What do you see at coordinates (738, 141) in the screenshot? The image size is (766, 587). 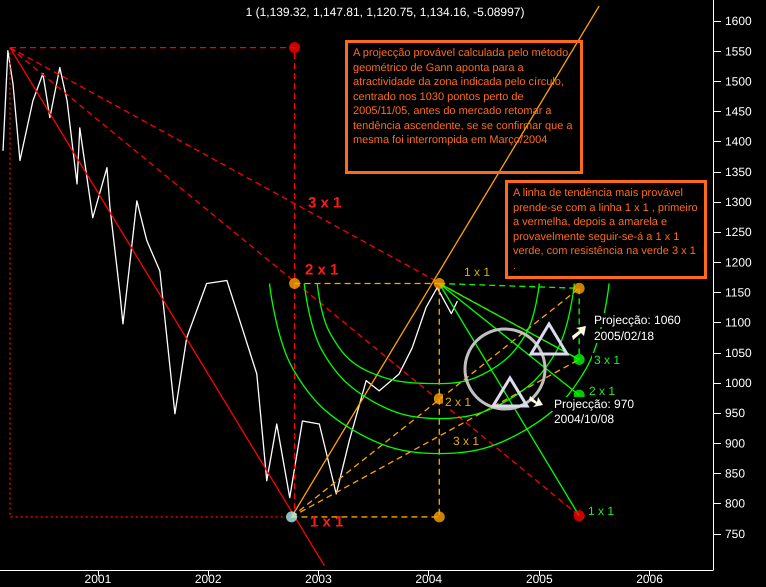 I see `y-tick-label: 1400` at bounding box center [738, 141].